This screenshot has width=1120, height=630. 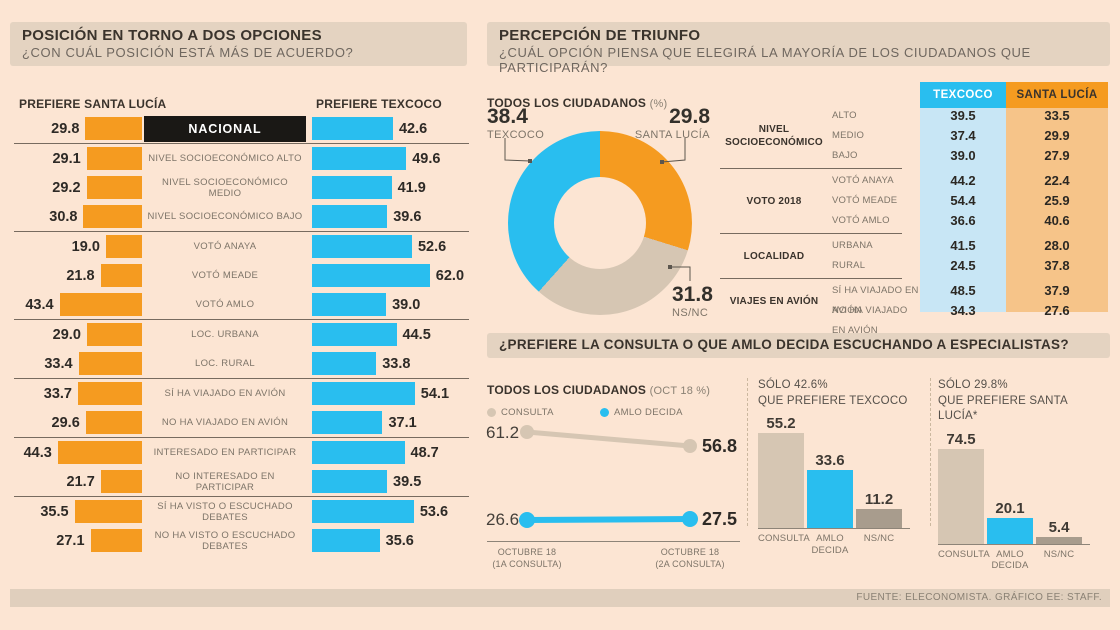 I want to click on mini-bar-column: 55.2, so click(x=781, y=472).